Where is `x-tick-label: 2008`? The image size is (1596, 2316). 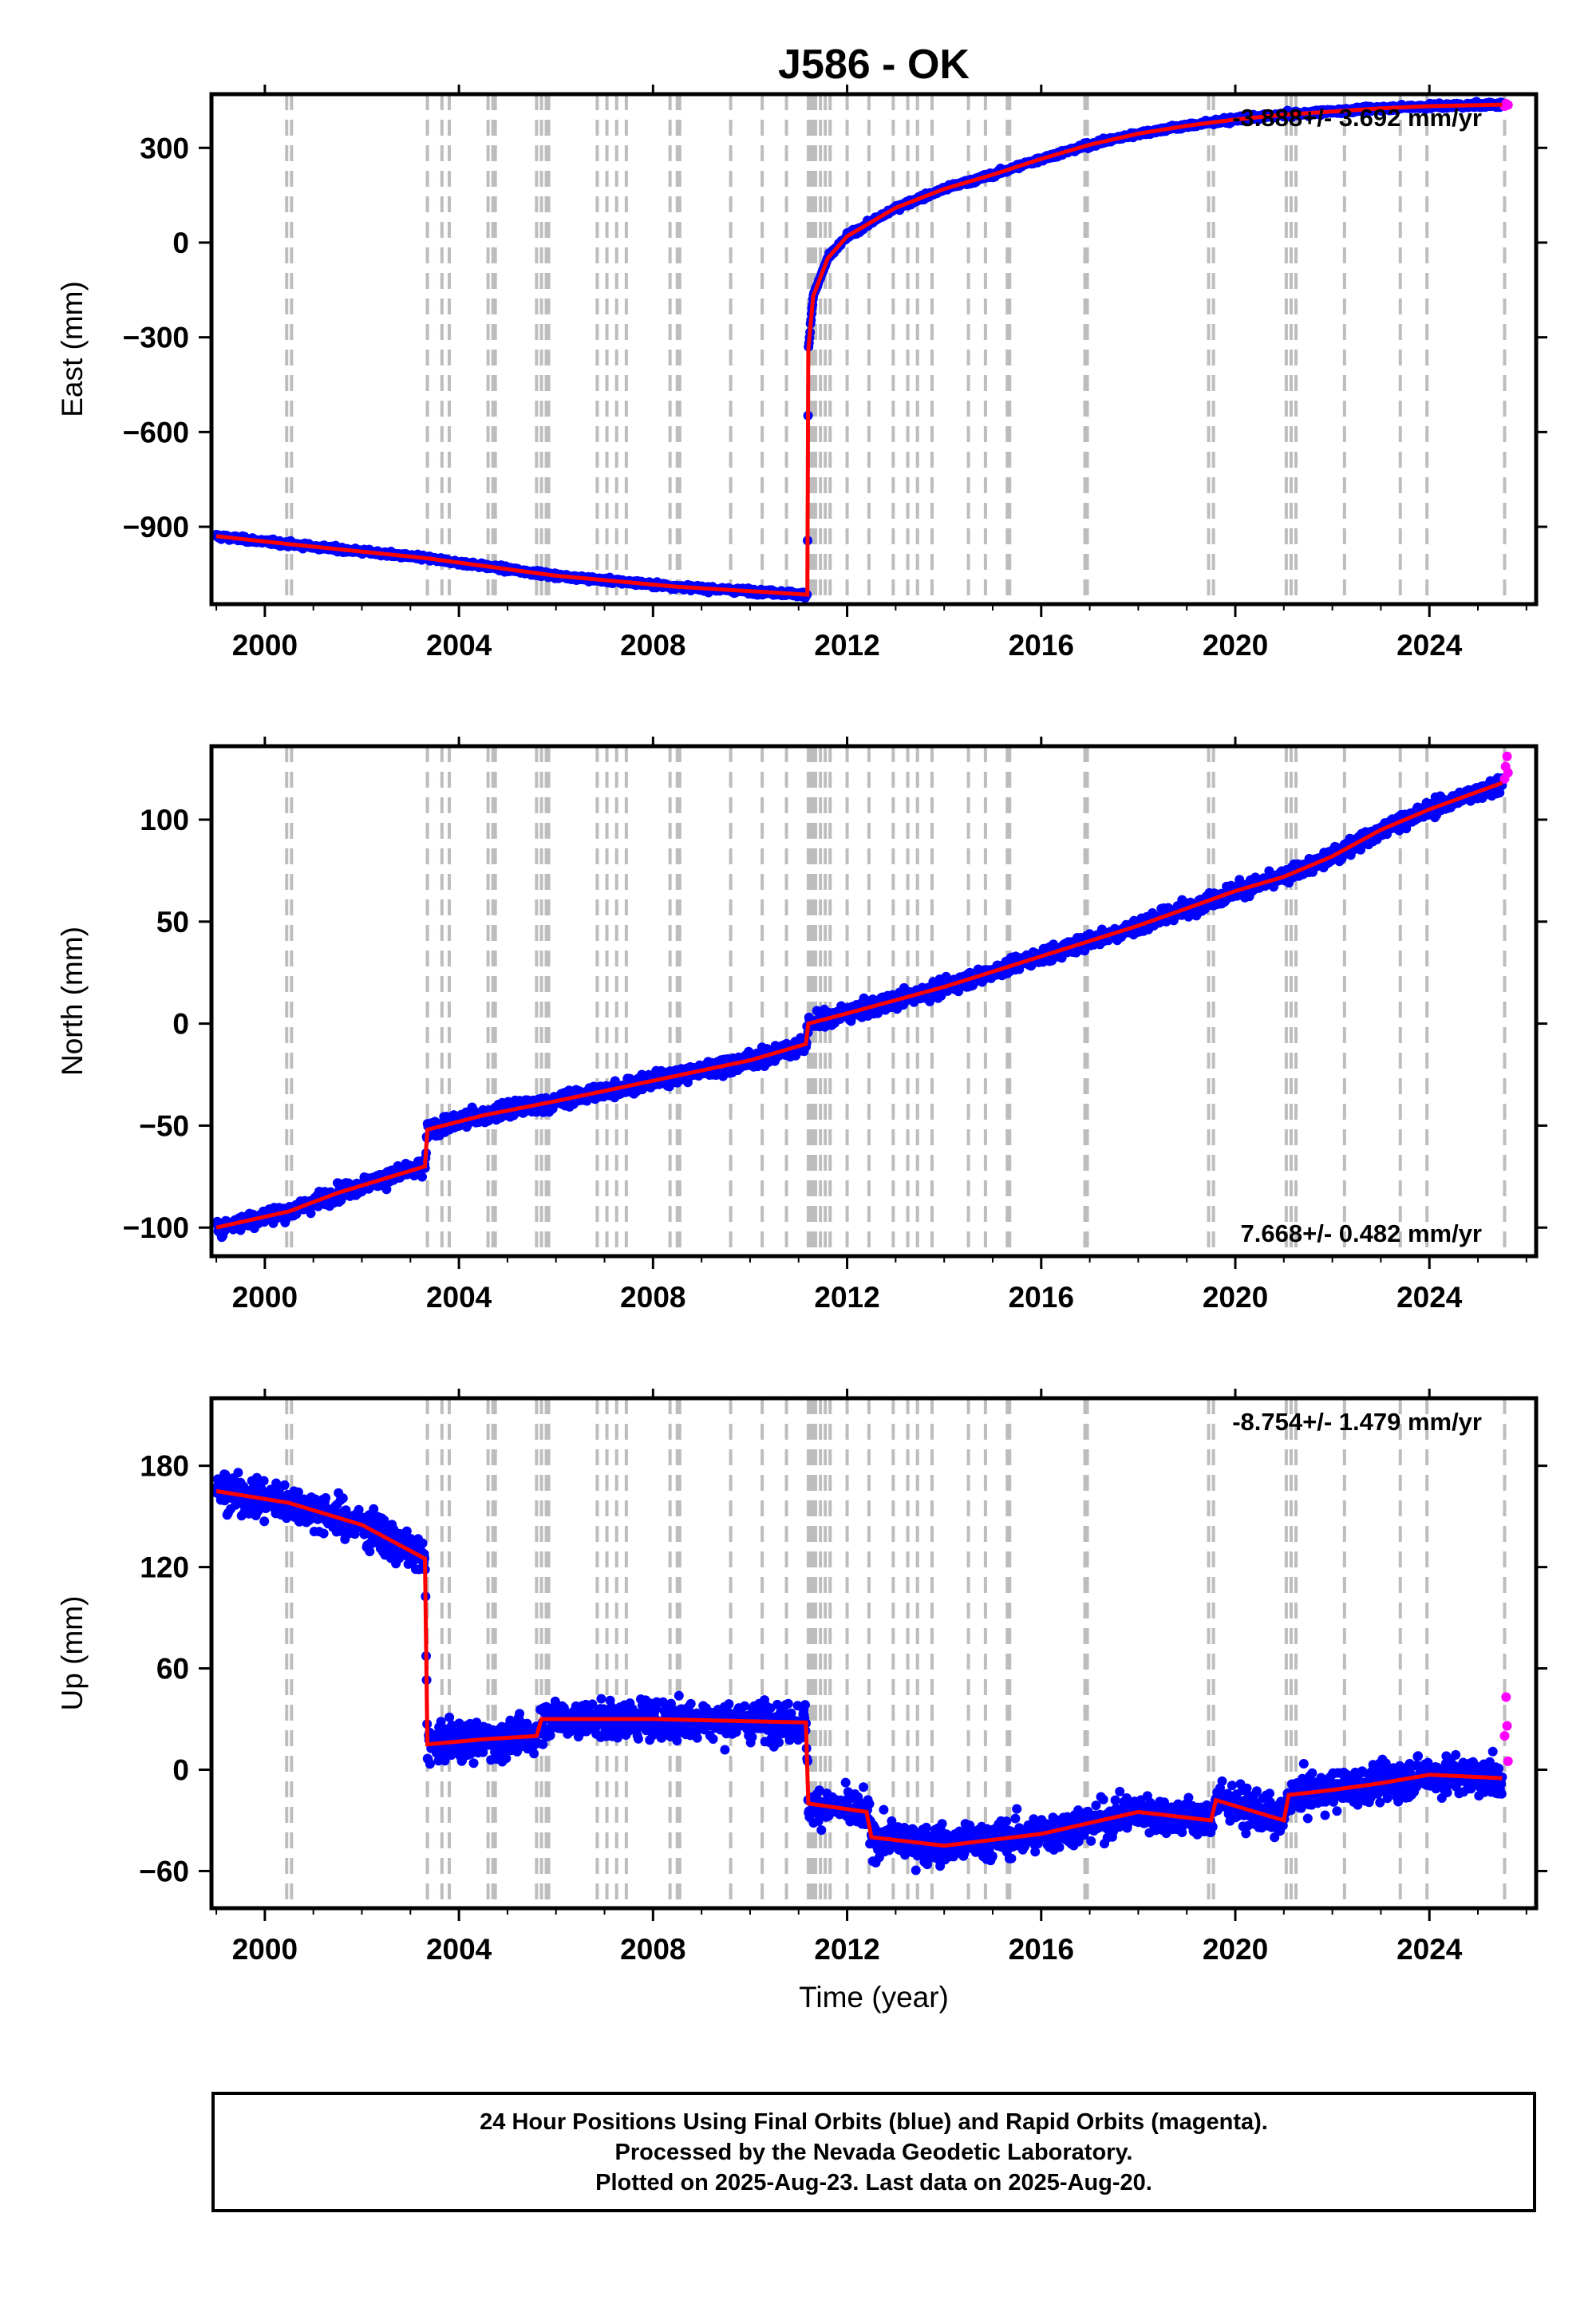
x-tick-label: 2008 is located at coordinates (652, 645).